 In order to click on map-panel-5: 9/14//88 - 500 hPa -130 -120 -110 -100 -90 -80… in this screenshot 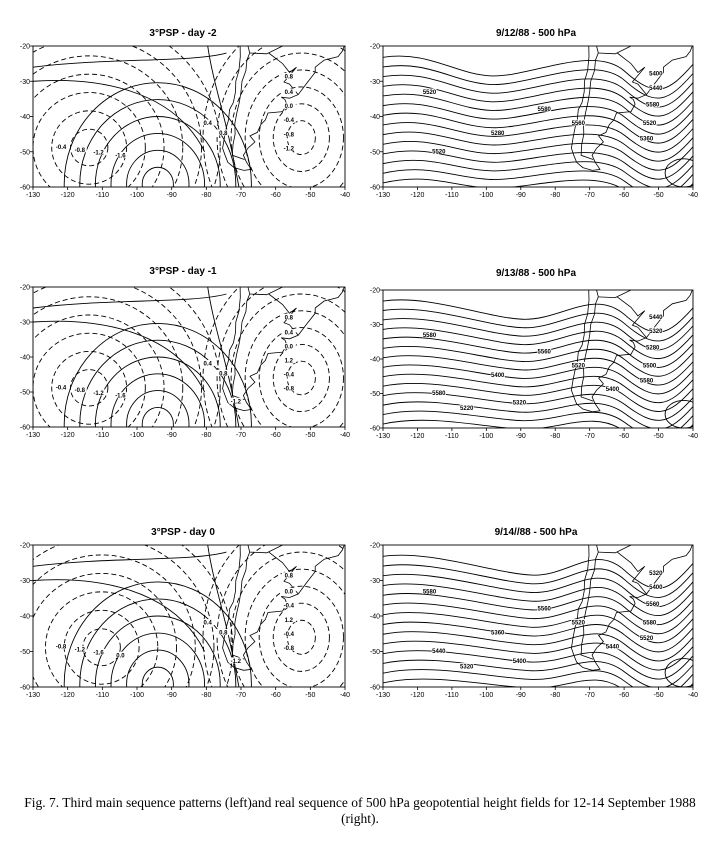, I will do `click(534, 613)`.